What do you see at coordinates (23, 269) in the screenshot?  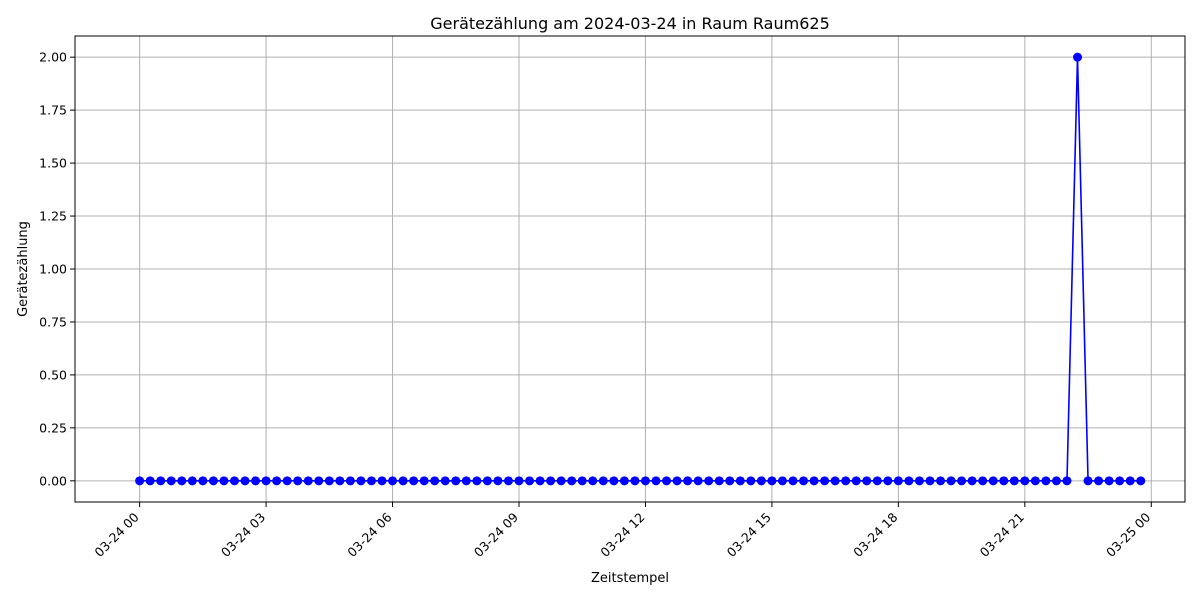 I see `y-axis-title: Gerätezählung` at bounding box center [23, 269].